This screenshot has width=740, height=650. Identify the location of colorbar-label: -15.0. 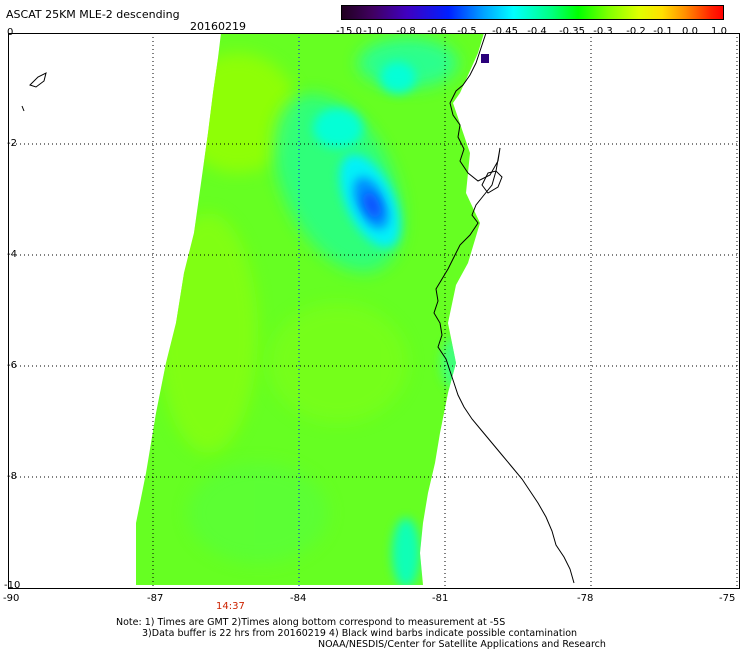
(349, 31).